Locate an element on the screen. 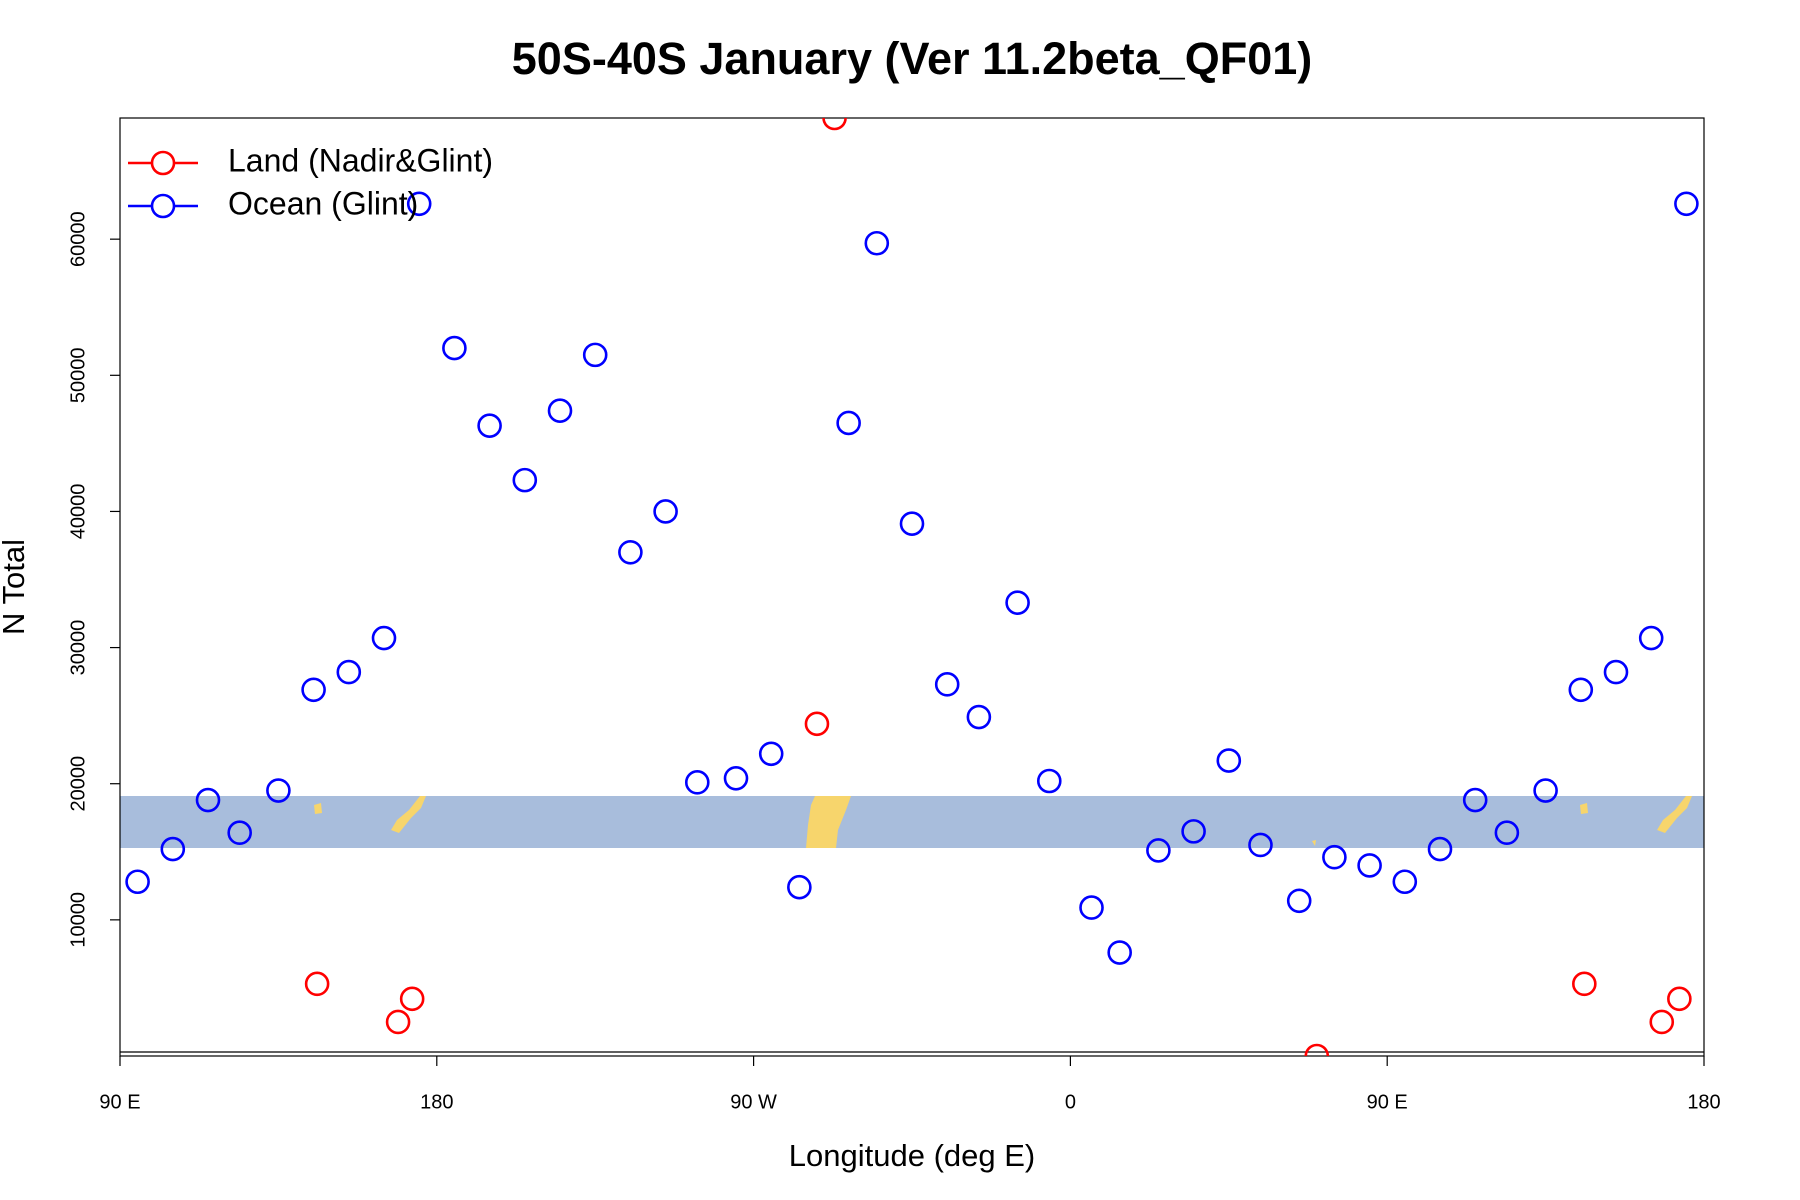 The width and height of the screenshot is (1800, 1200). ocean-band is located at coordinates (912, 822).